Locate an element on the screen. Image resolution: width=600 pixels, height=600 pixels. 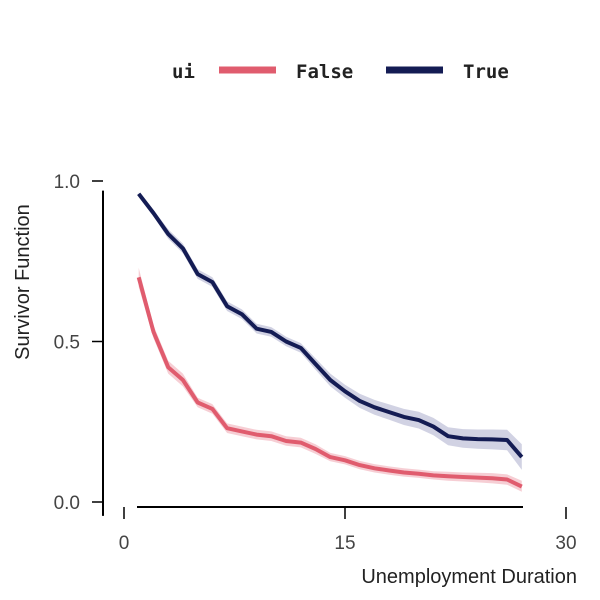
y-axis-label: Survivor Function is located at coordinates (23, 282).